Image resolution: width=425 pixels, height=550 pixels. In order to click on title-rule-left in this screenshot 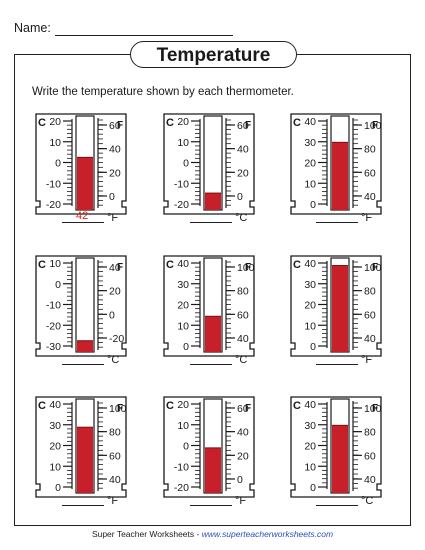, I will do `click(72, 54)`.